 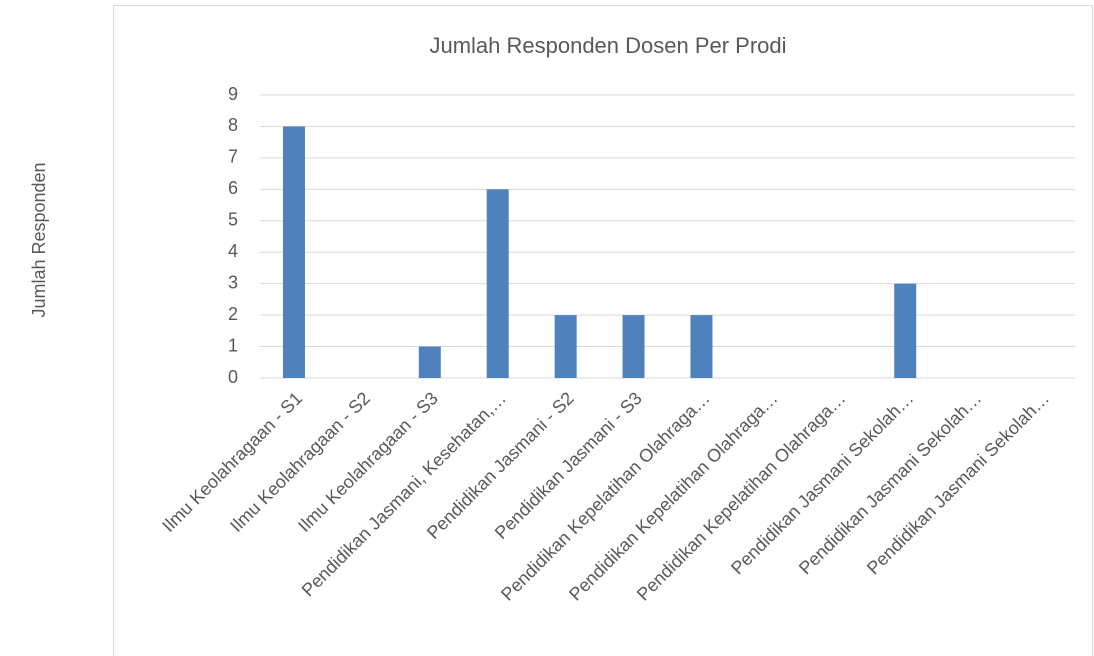 What do you see at coordinates (233, 377) in the screenshot?
I see `y-tick-label: 0` at bounding box center [233, 377].